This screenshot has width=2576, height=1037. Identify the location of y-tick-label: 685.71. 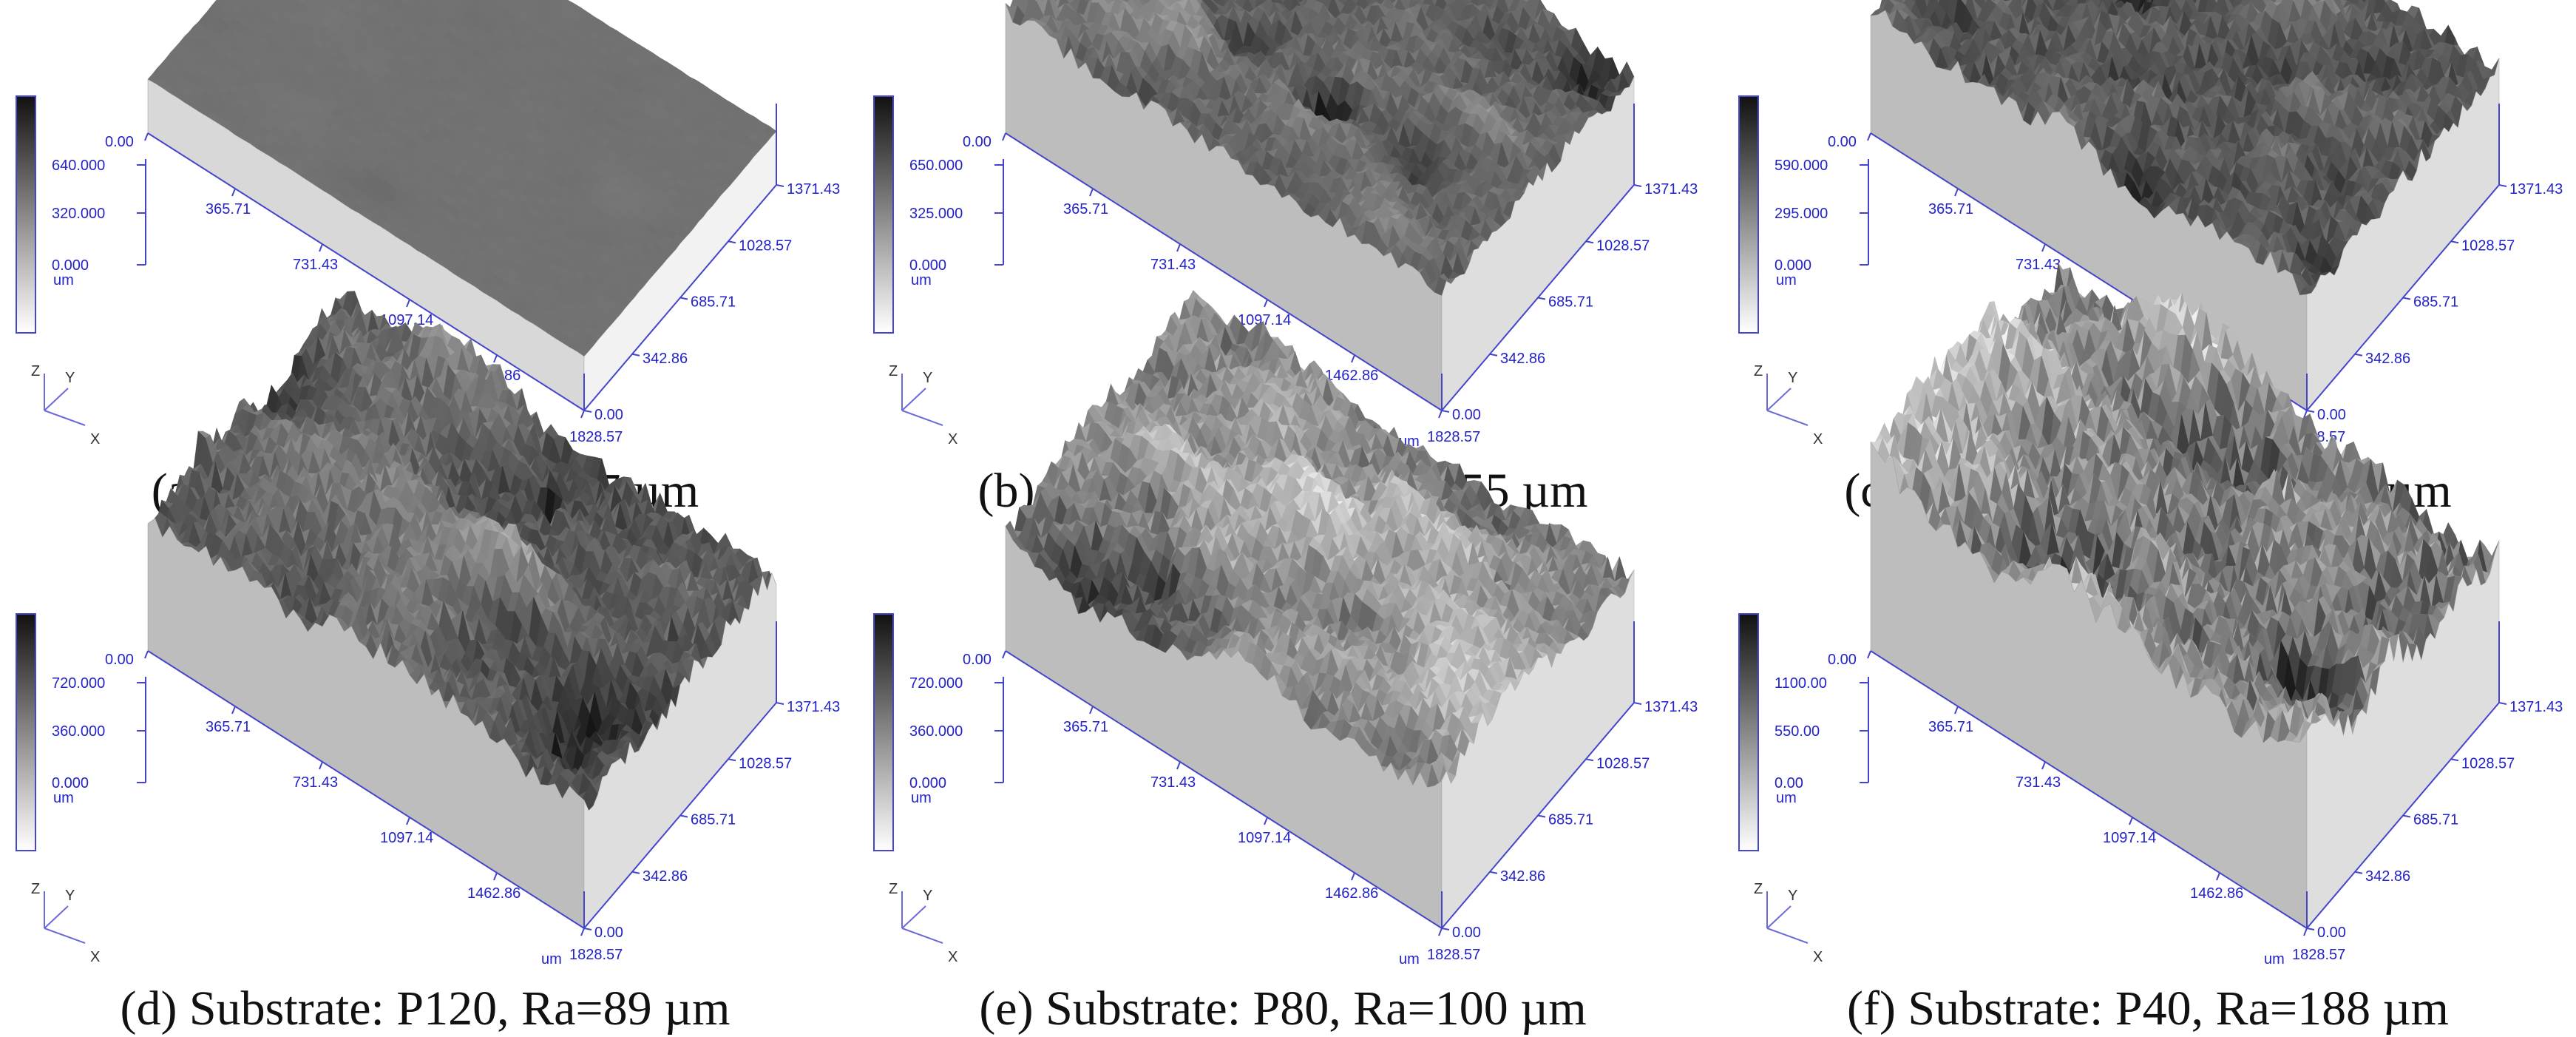
(713, 302).